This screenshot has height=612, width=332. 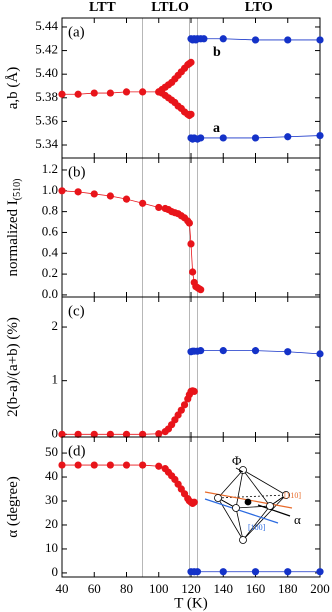 What do you see at coordinates (17, 190) in the screenshot?
I see `y-axis-label-sub: (510)` at bounding box center [17, 190].